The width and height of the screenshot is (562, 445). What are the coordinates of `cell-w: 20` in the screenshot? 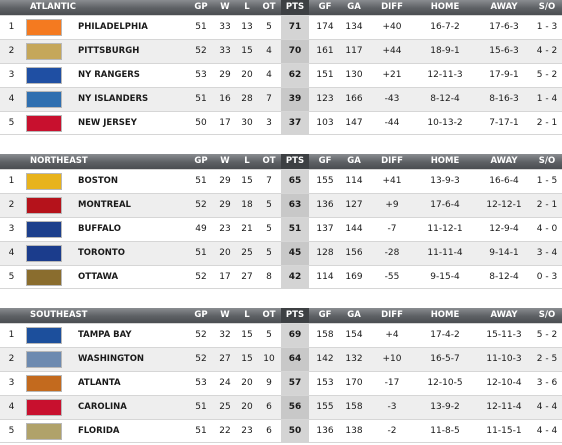 It's located at (225, 253).